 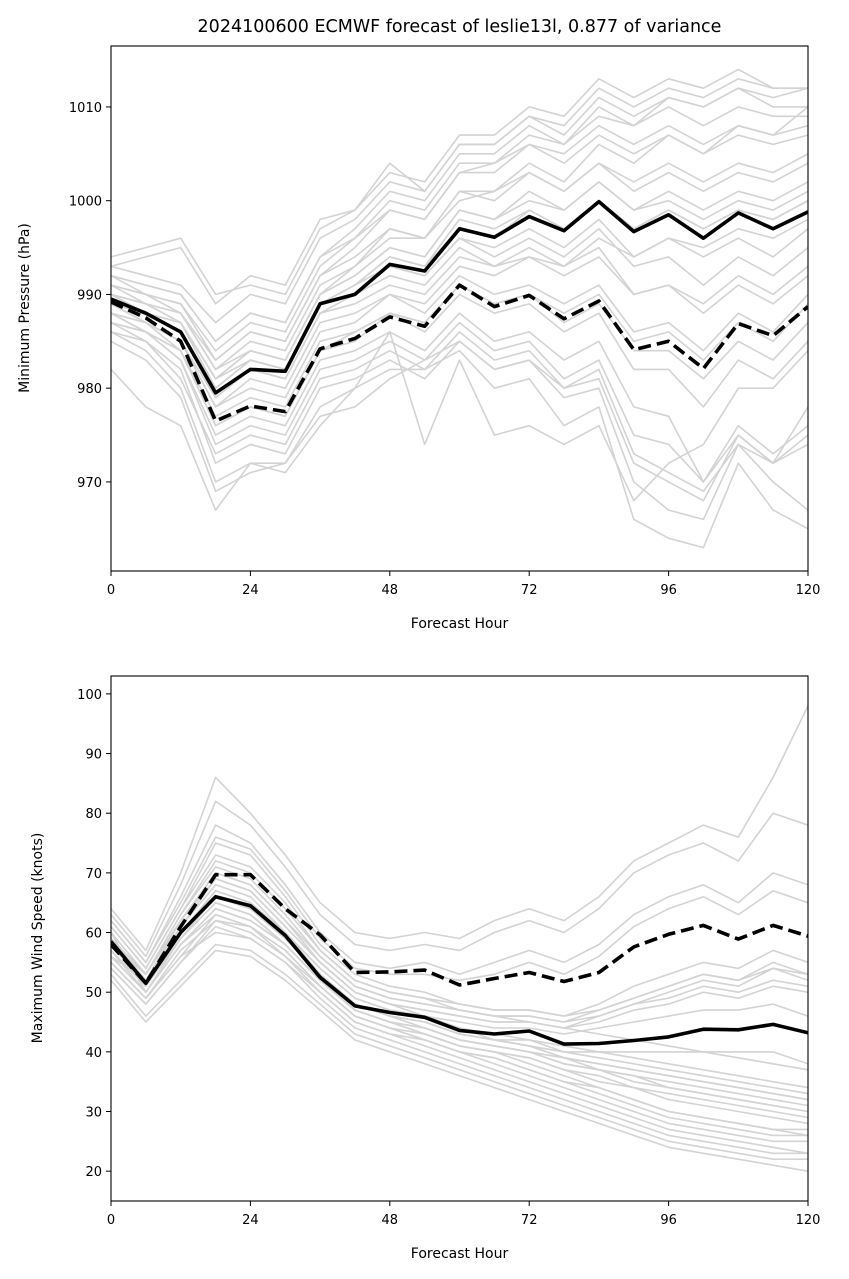 I want to click on wind-summary-lines, so click(x=459, y=959).